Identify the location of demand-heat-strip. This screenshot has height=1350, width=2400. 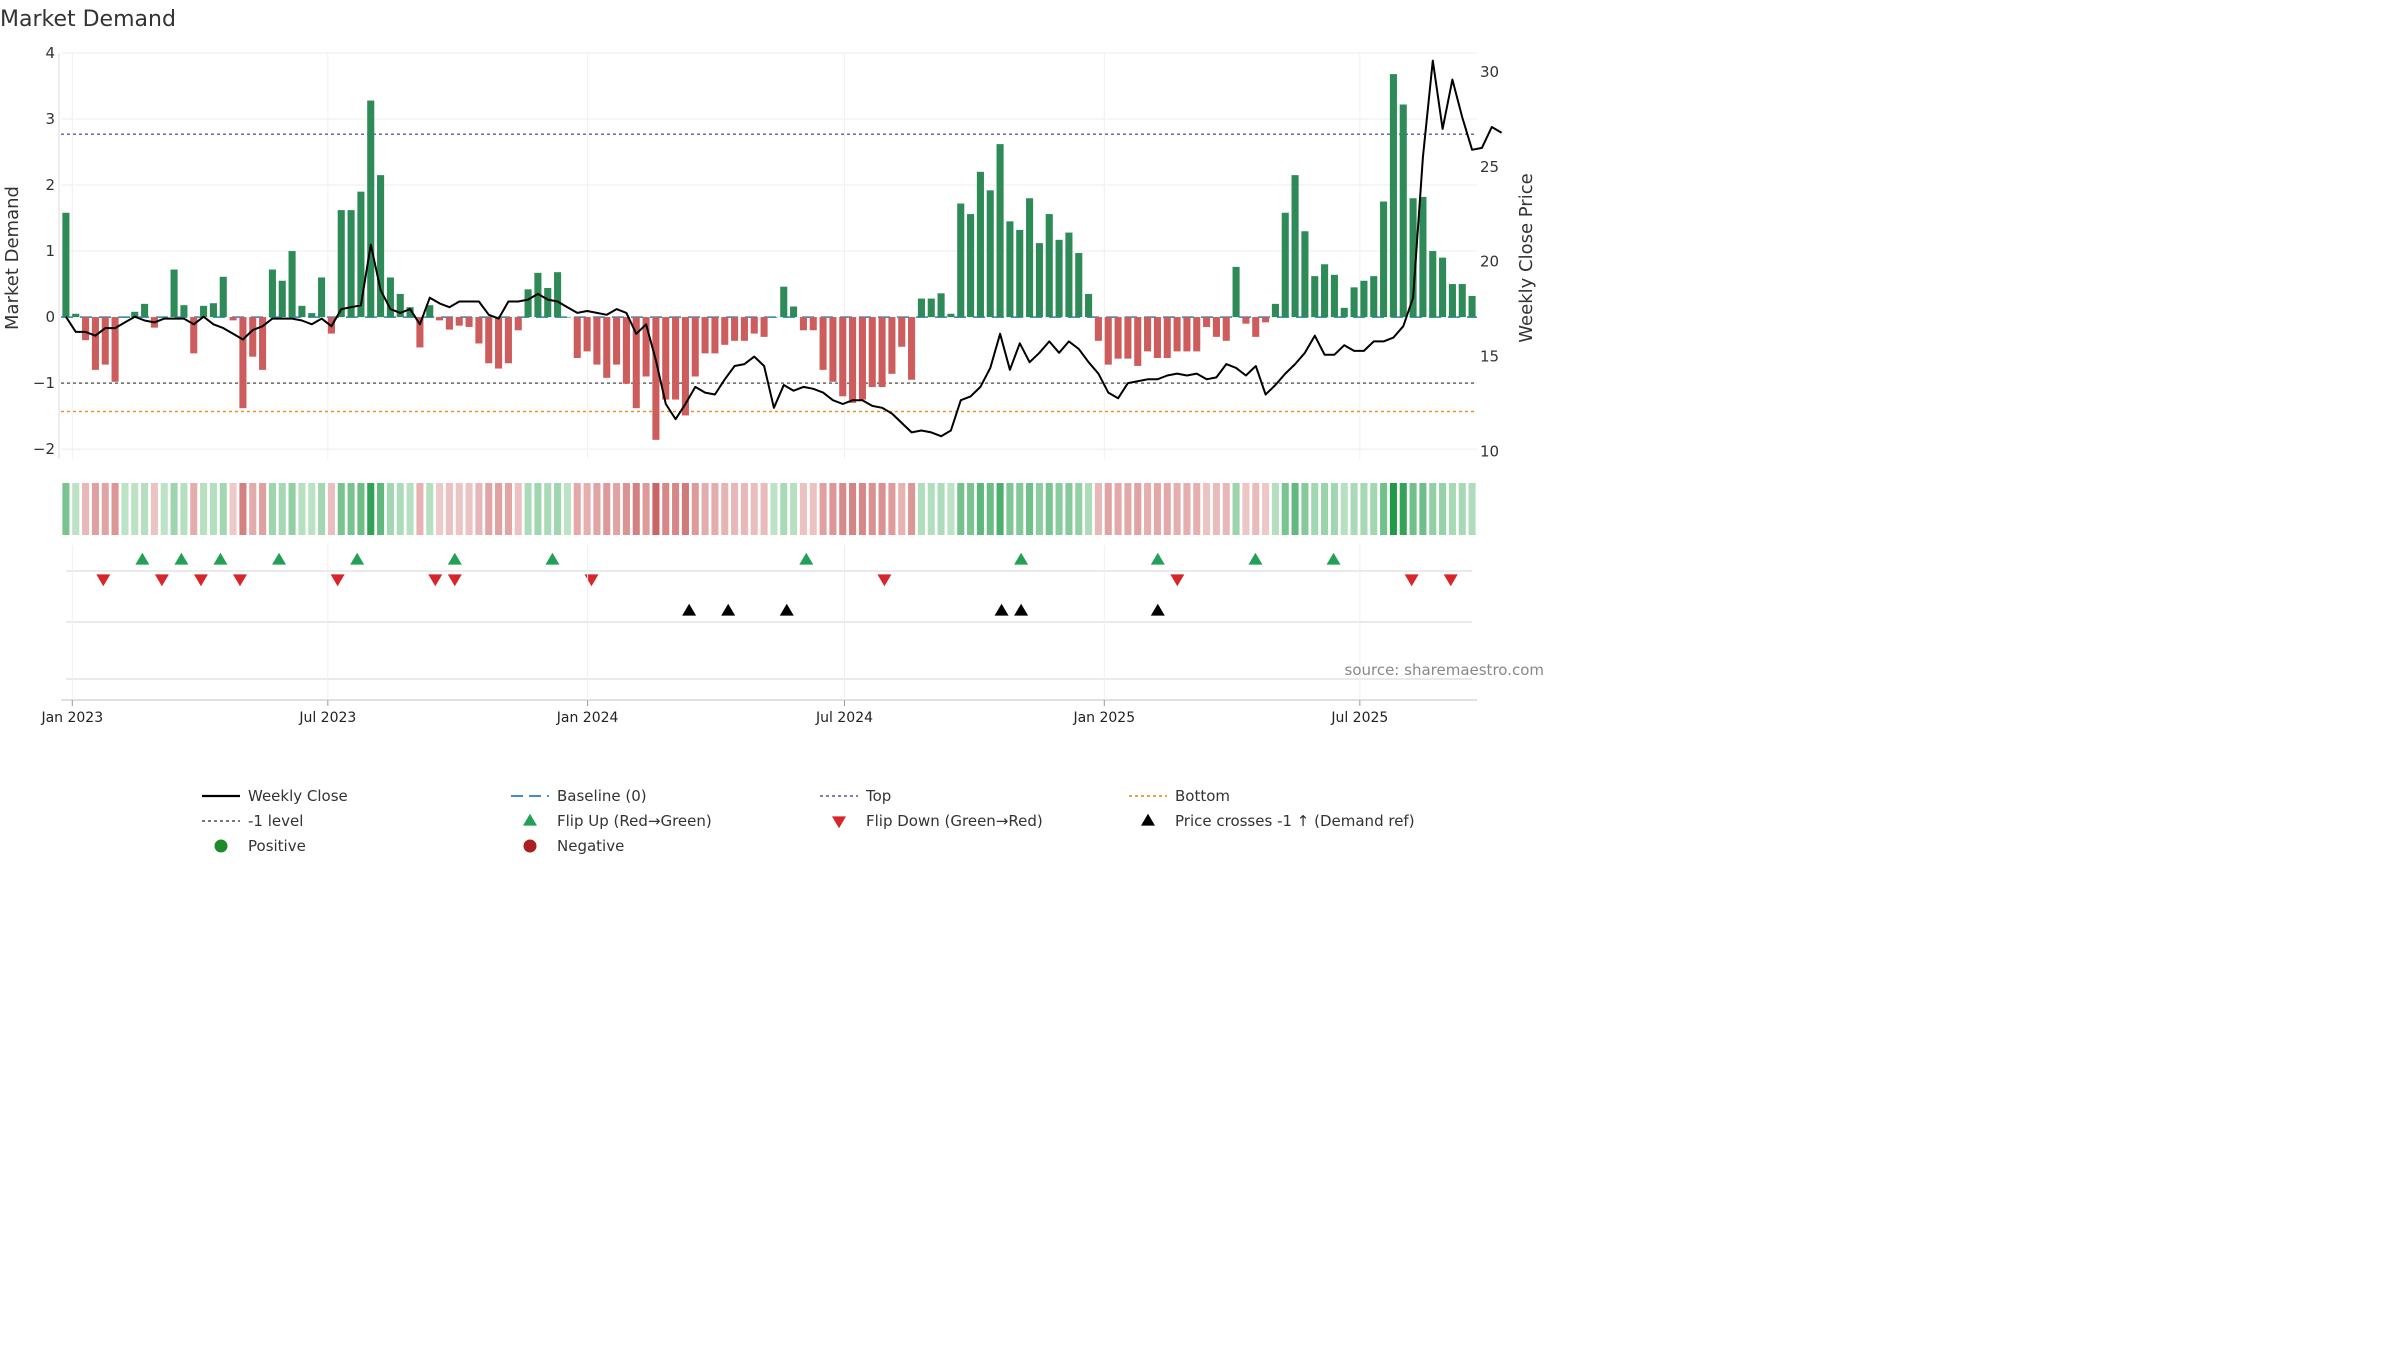
(769, 509).